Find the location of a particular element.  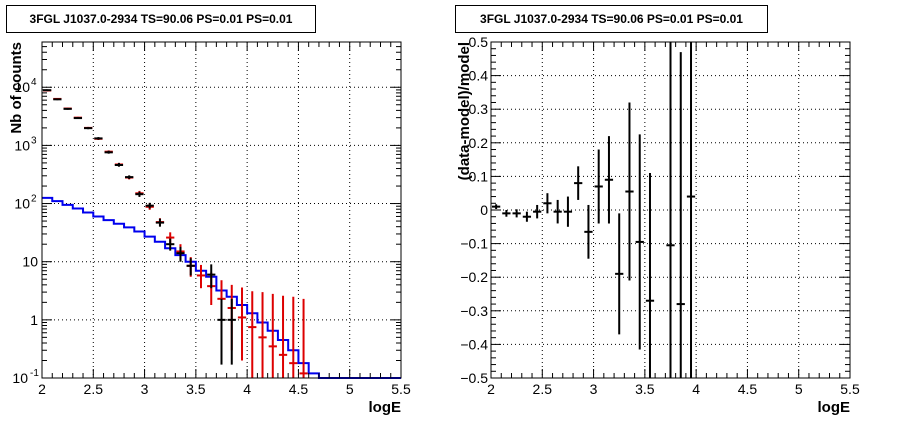

y-tick-label: 0.2 is located at coordinates (479, 143).